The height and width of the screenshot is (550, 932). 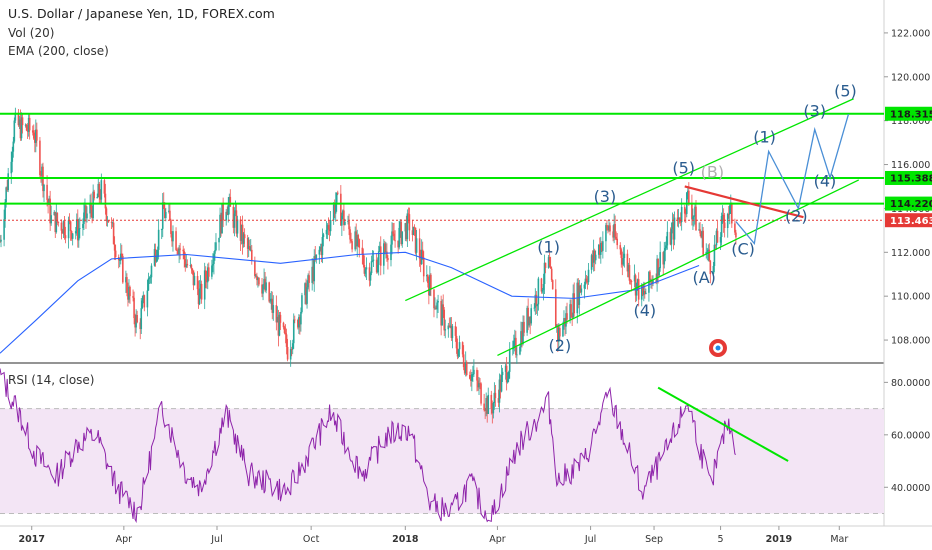 What do you see at coordinates (845, 91) in the screenshot?
I see `wave-label: (5)` at bounding box center [845, 91].